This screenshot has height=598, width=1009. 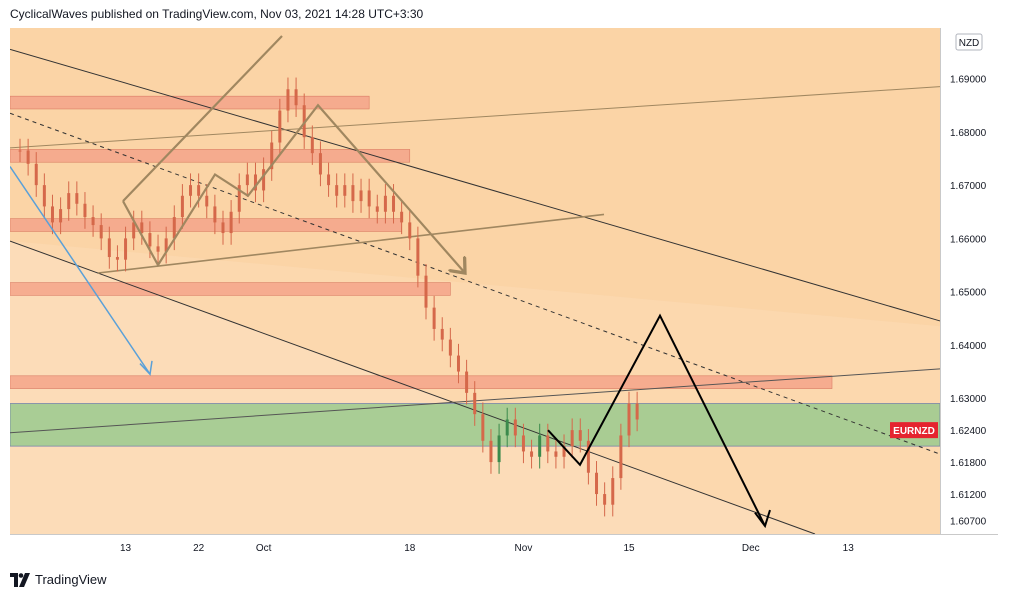 What do you see at coordinates (20, 579) in the screenshot?
I see `tradingview-logo-icon` at bounding box center [20, 579].